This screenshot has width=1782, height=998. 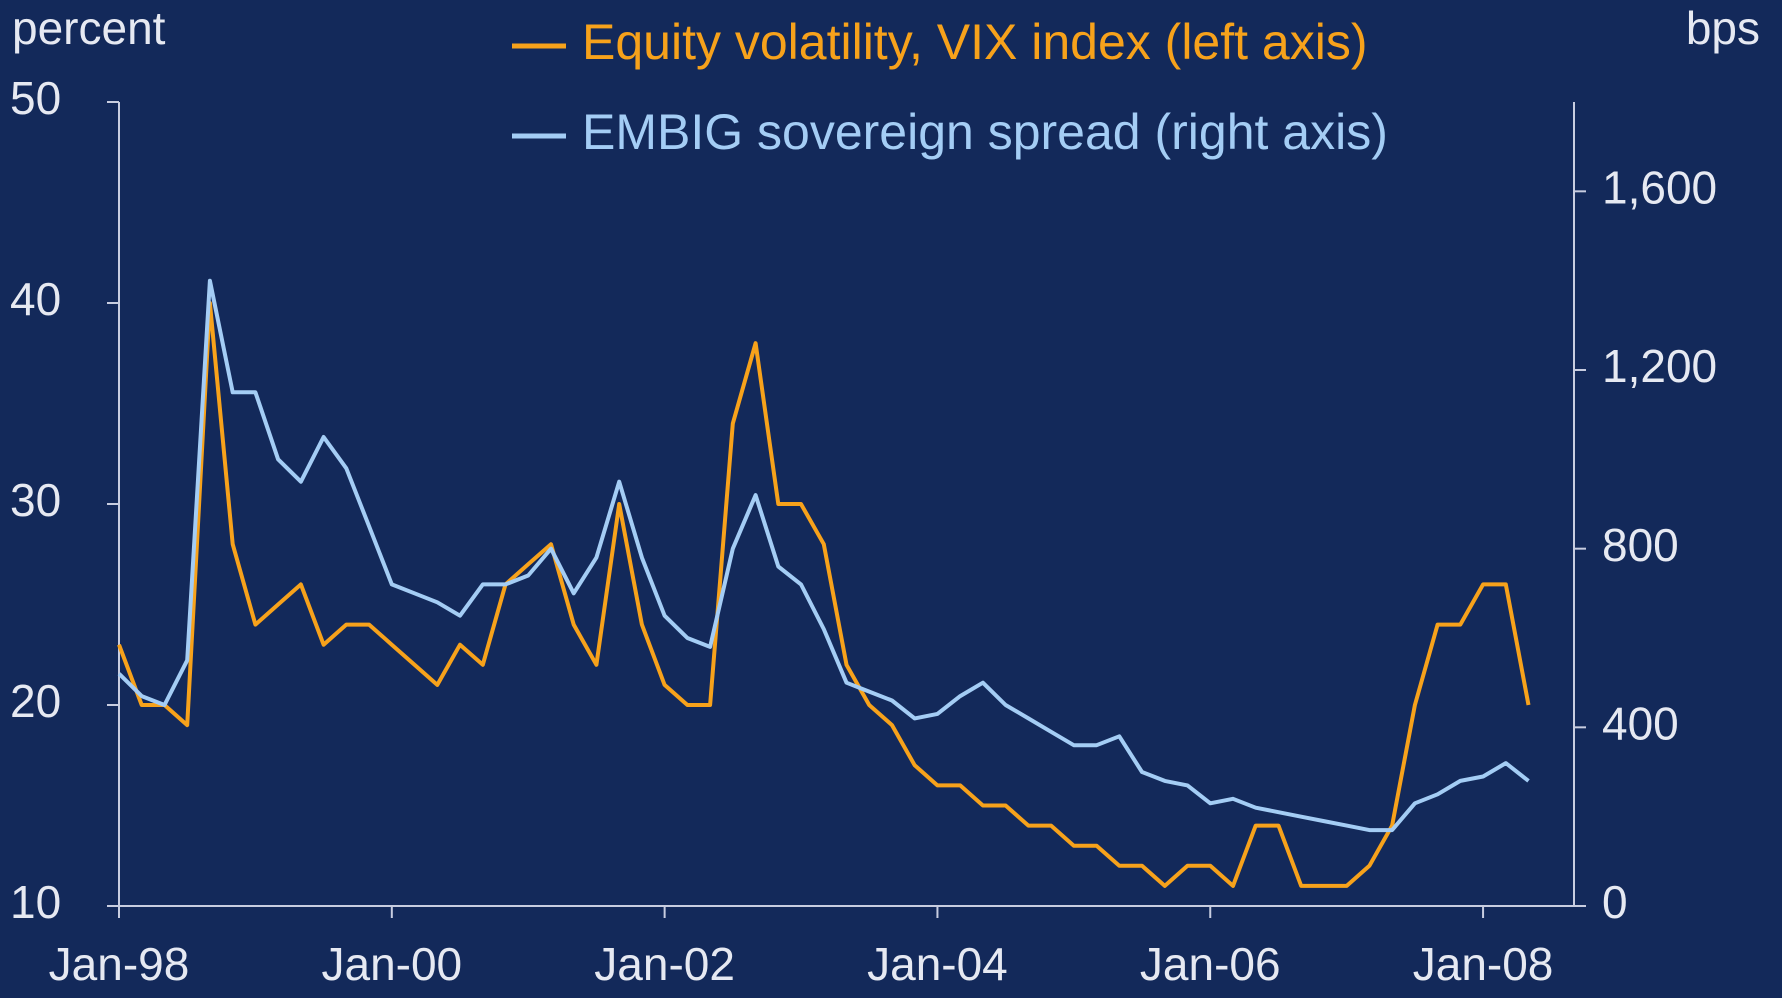 What do you see at coordinates (1723, 28) in the screenshot?
I see `y2-axis-label: bps` at bounding box center [1723, 28].